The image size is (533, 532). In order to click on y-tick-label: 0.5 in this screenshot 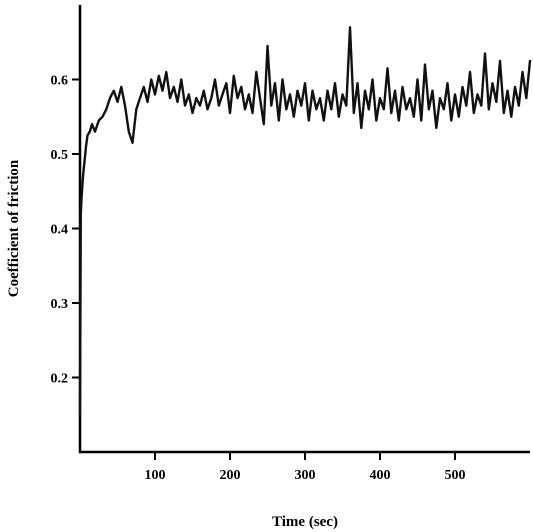, I will do `click(60, 155)`.